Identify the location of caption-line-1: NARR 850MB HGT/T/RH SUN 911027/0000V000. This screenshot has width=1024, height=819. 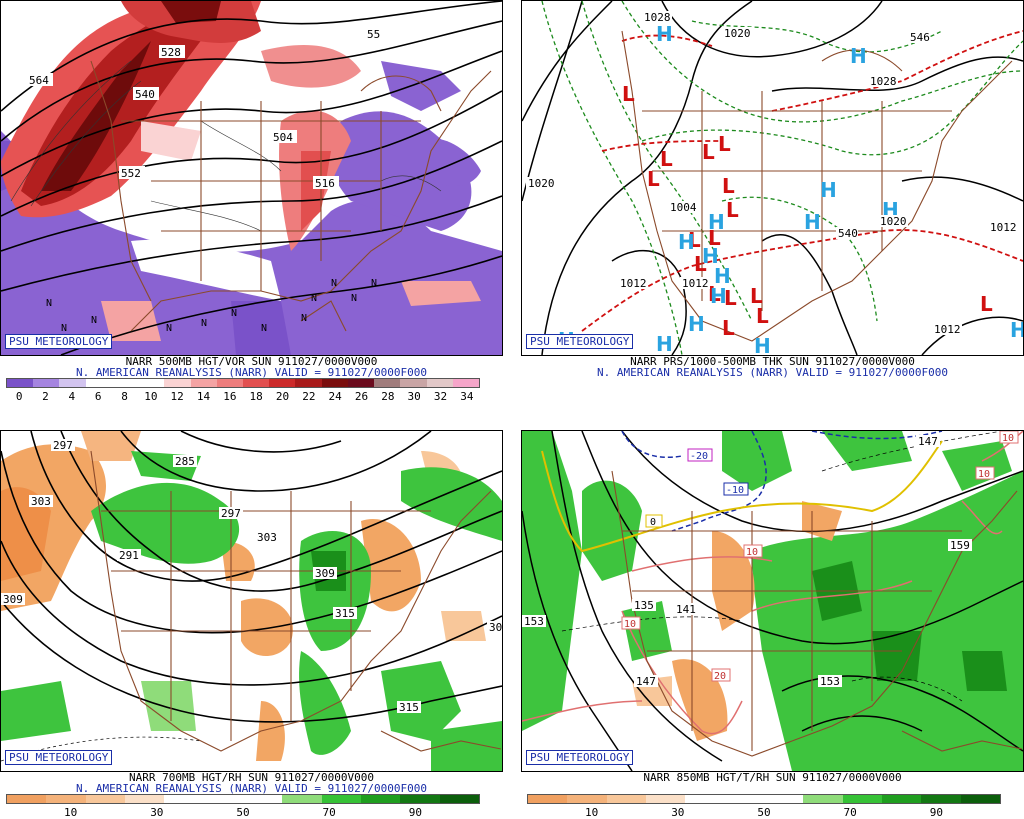
(772, 777).